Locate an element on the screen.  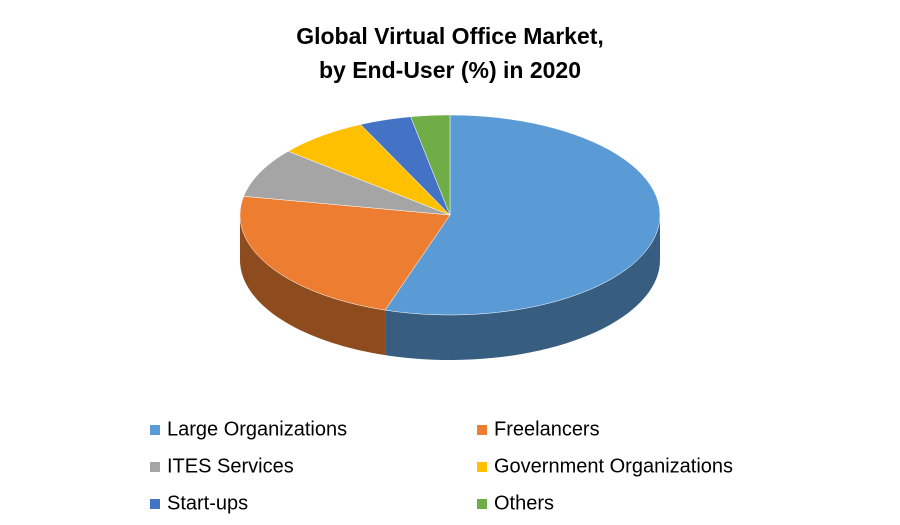
chart-title: Global Virtual Office Market, is located at coordinates (450, 36).